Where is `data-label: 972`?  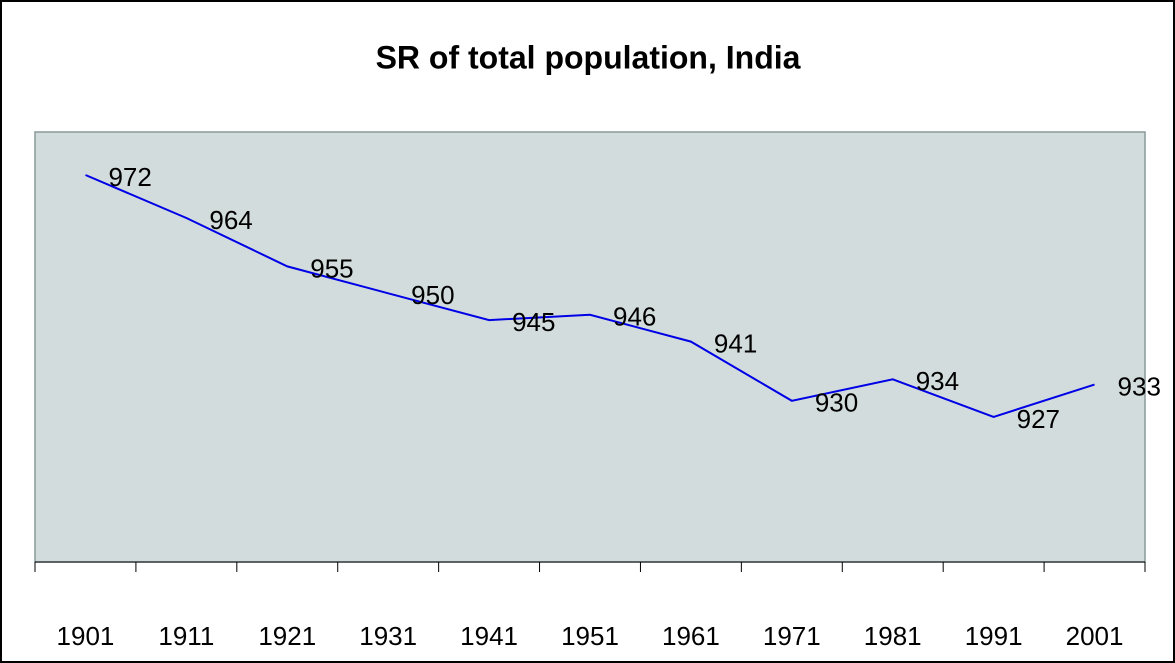
data-label: 972 is located at coordinates (129, 177).